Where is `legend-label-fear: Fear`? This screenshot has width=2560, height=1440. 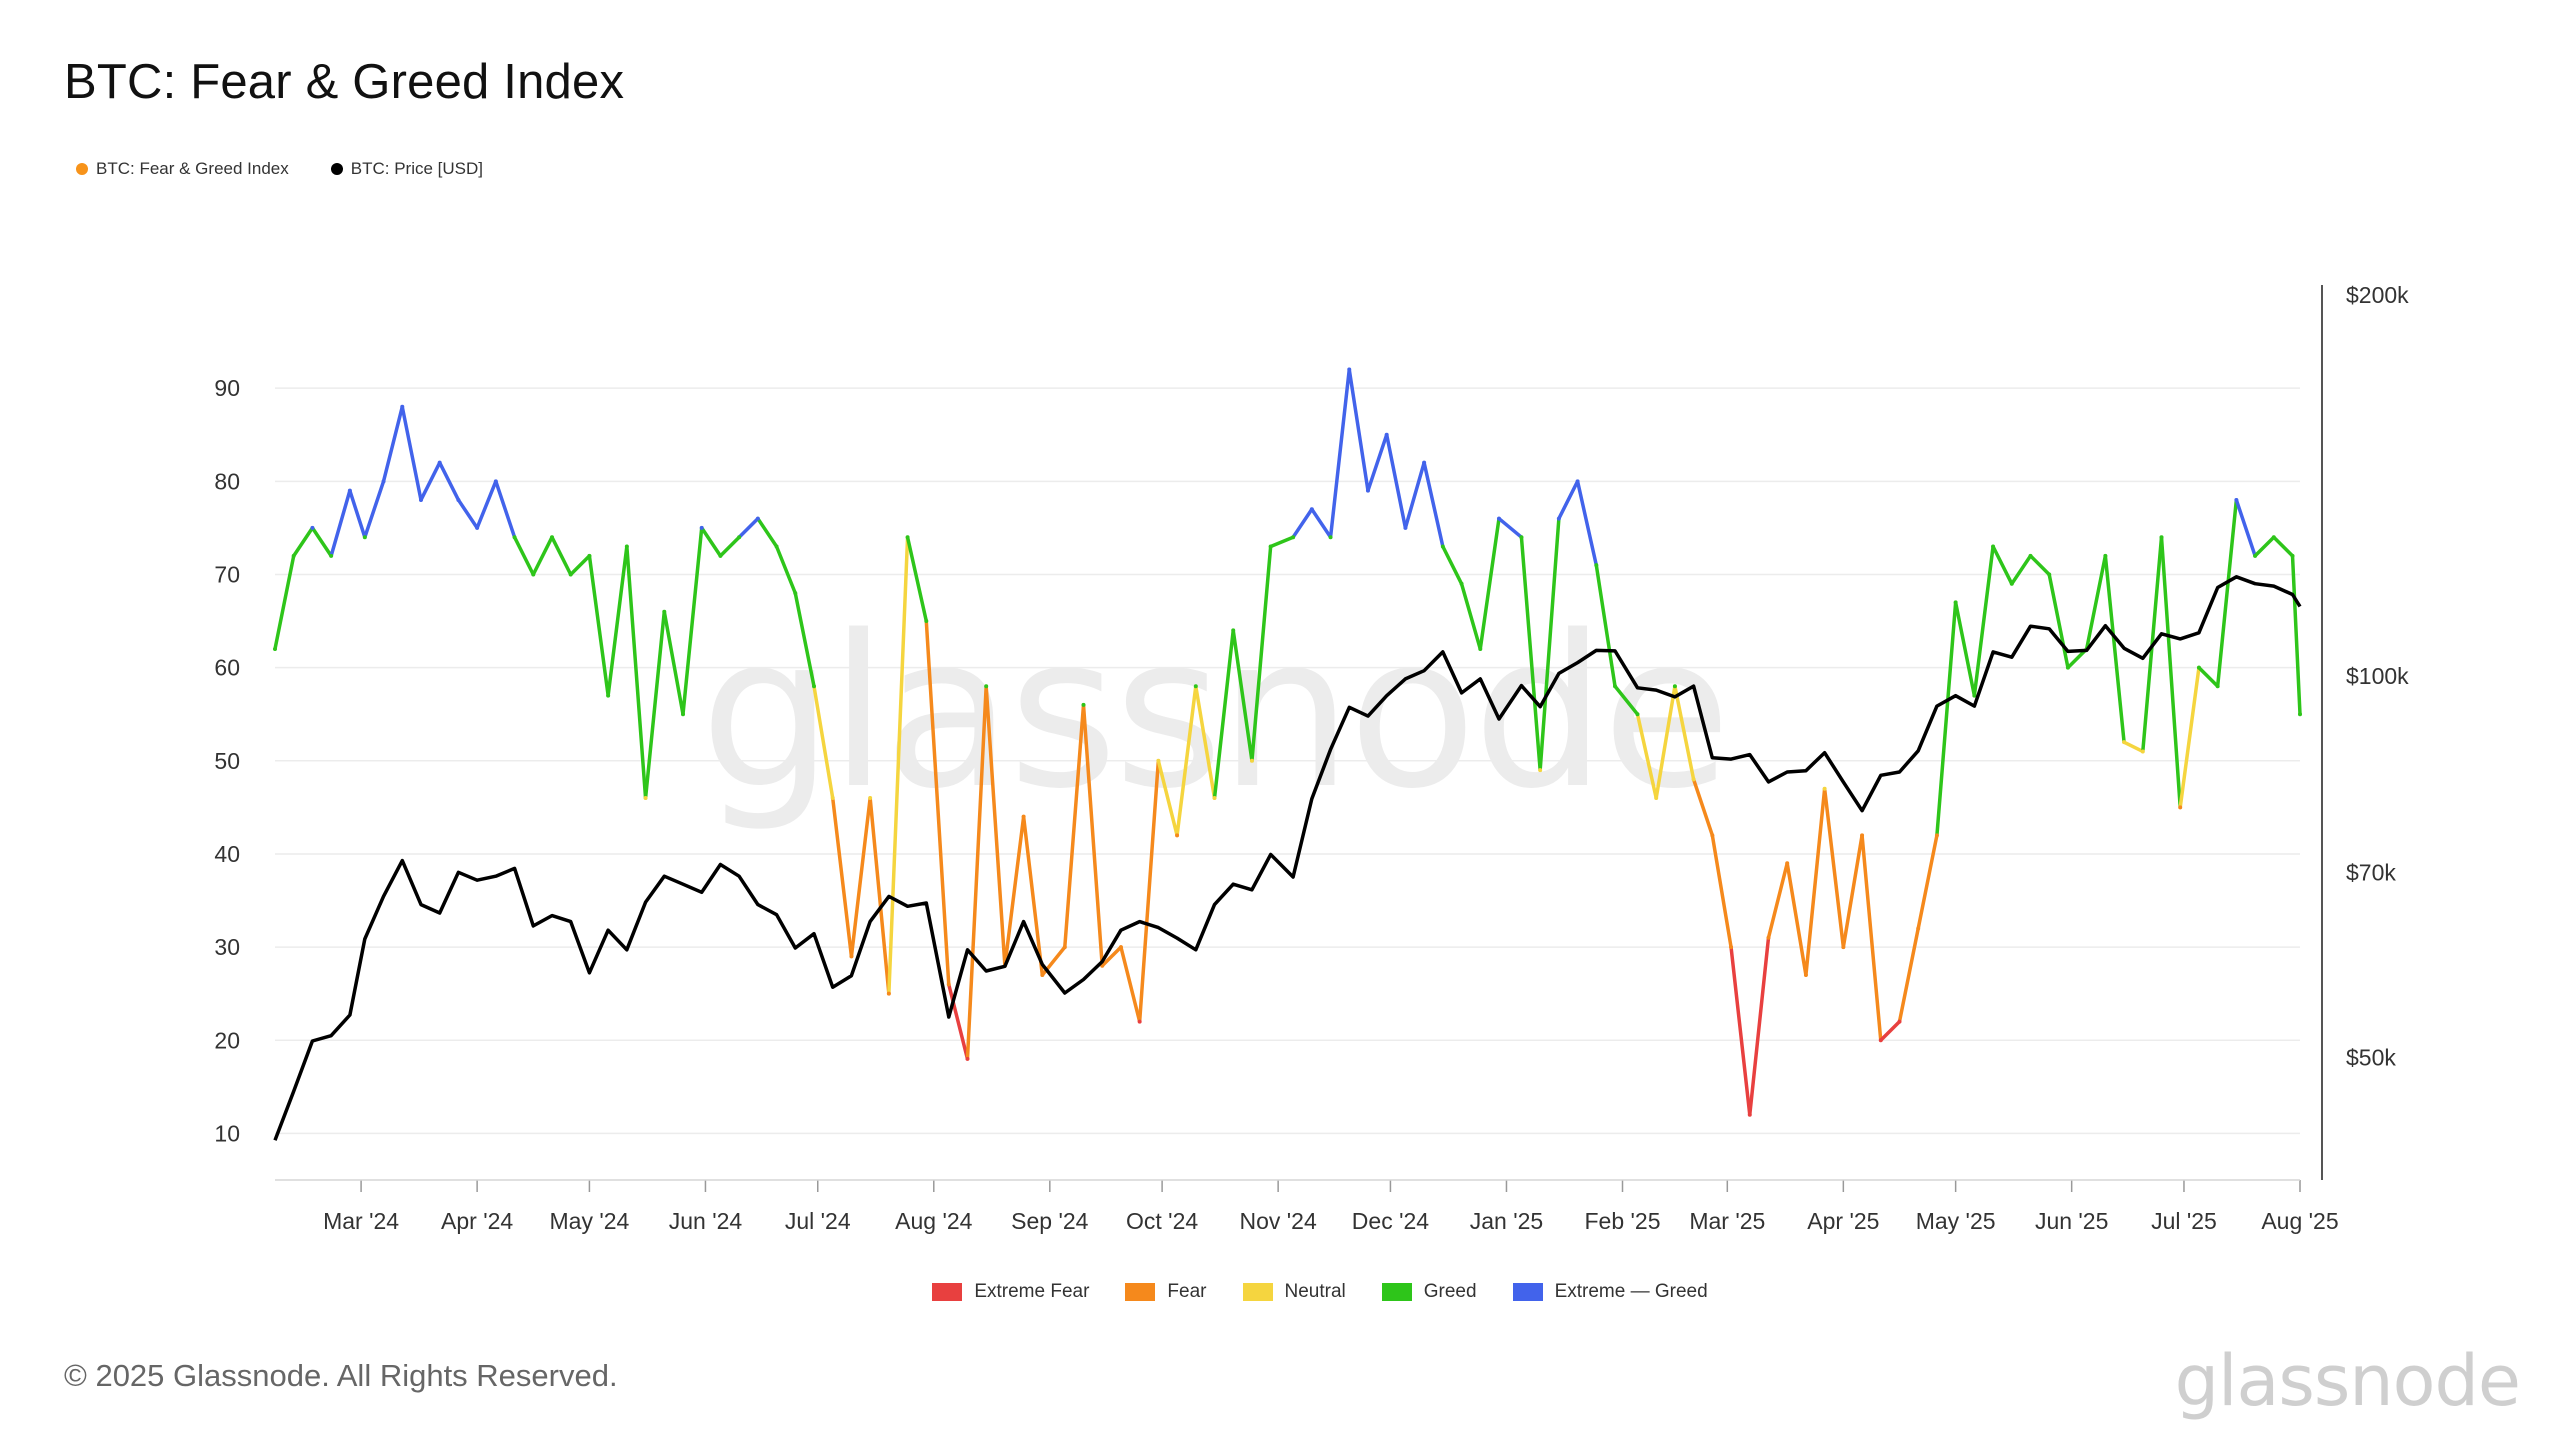
legend-label-fear: Fear is located at coordinates (1187, 1291).